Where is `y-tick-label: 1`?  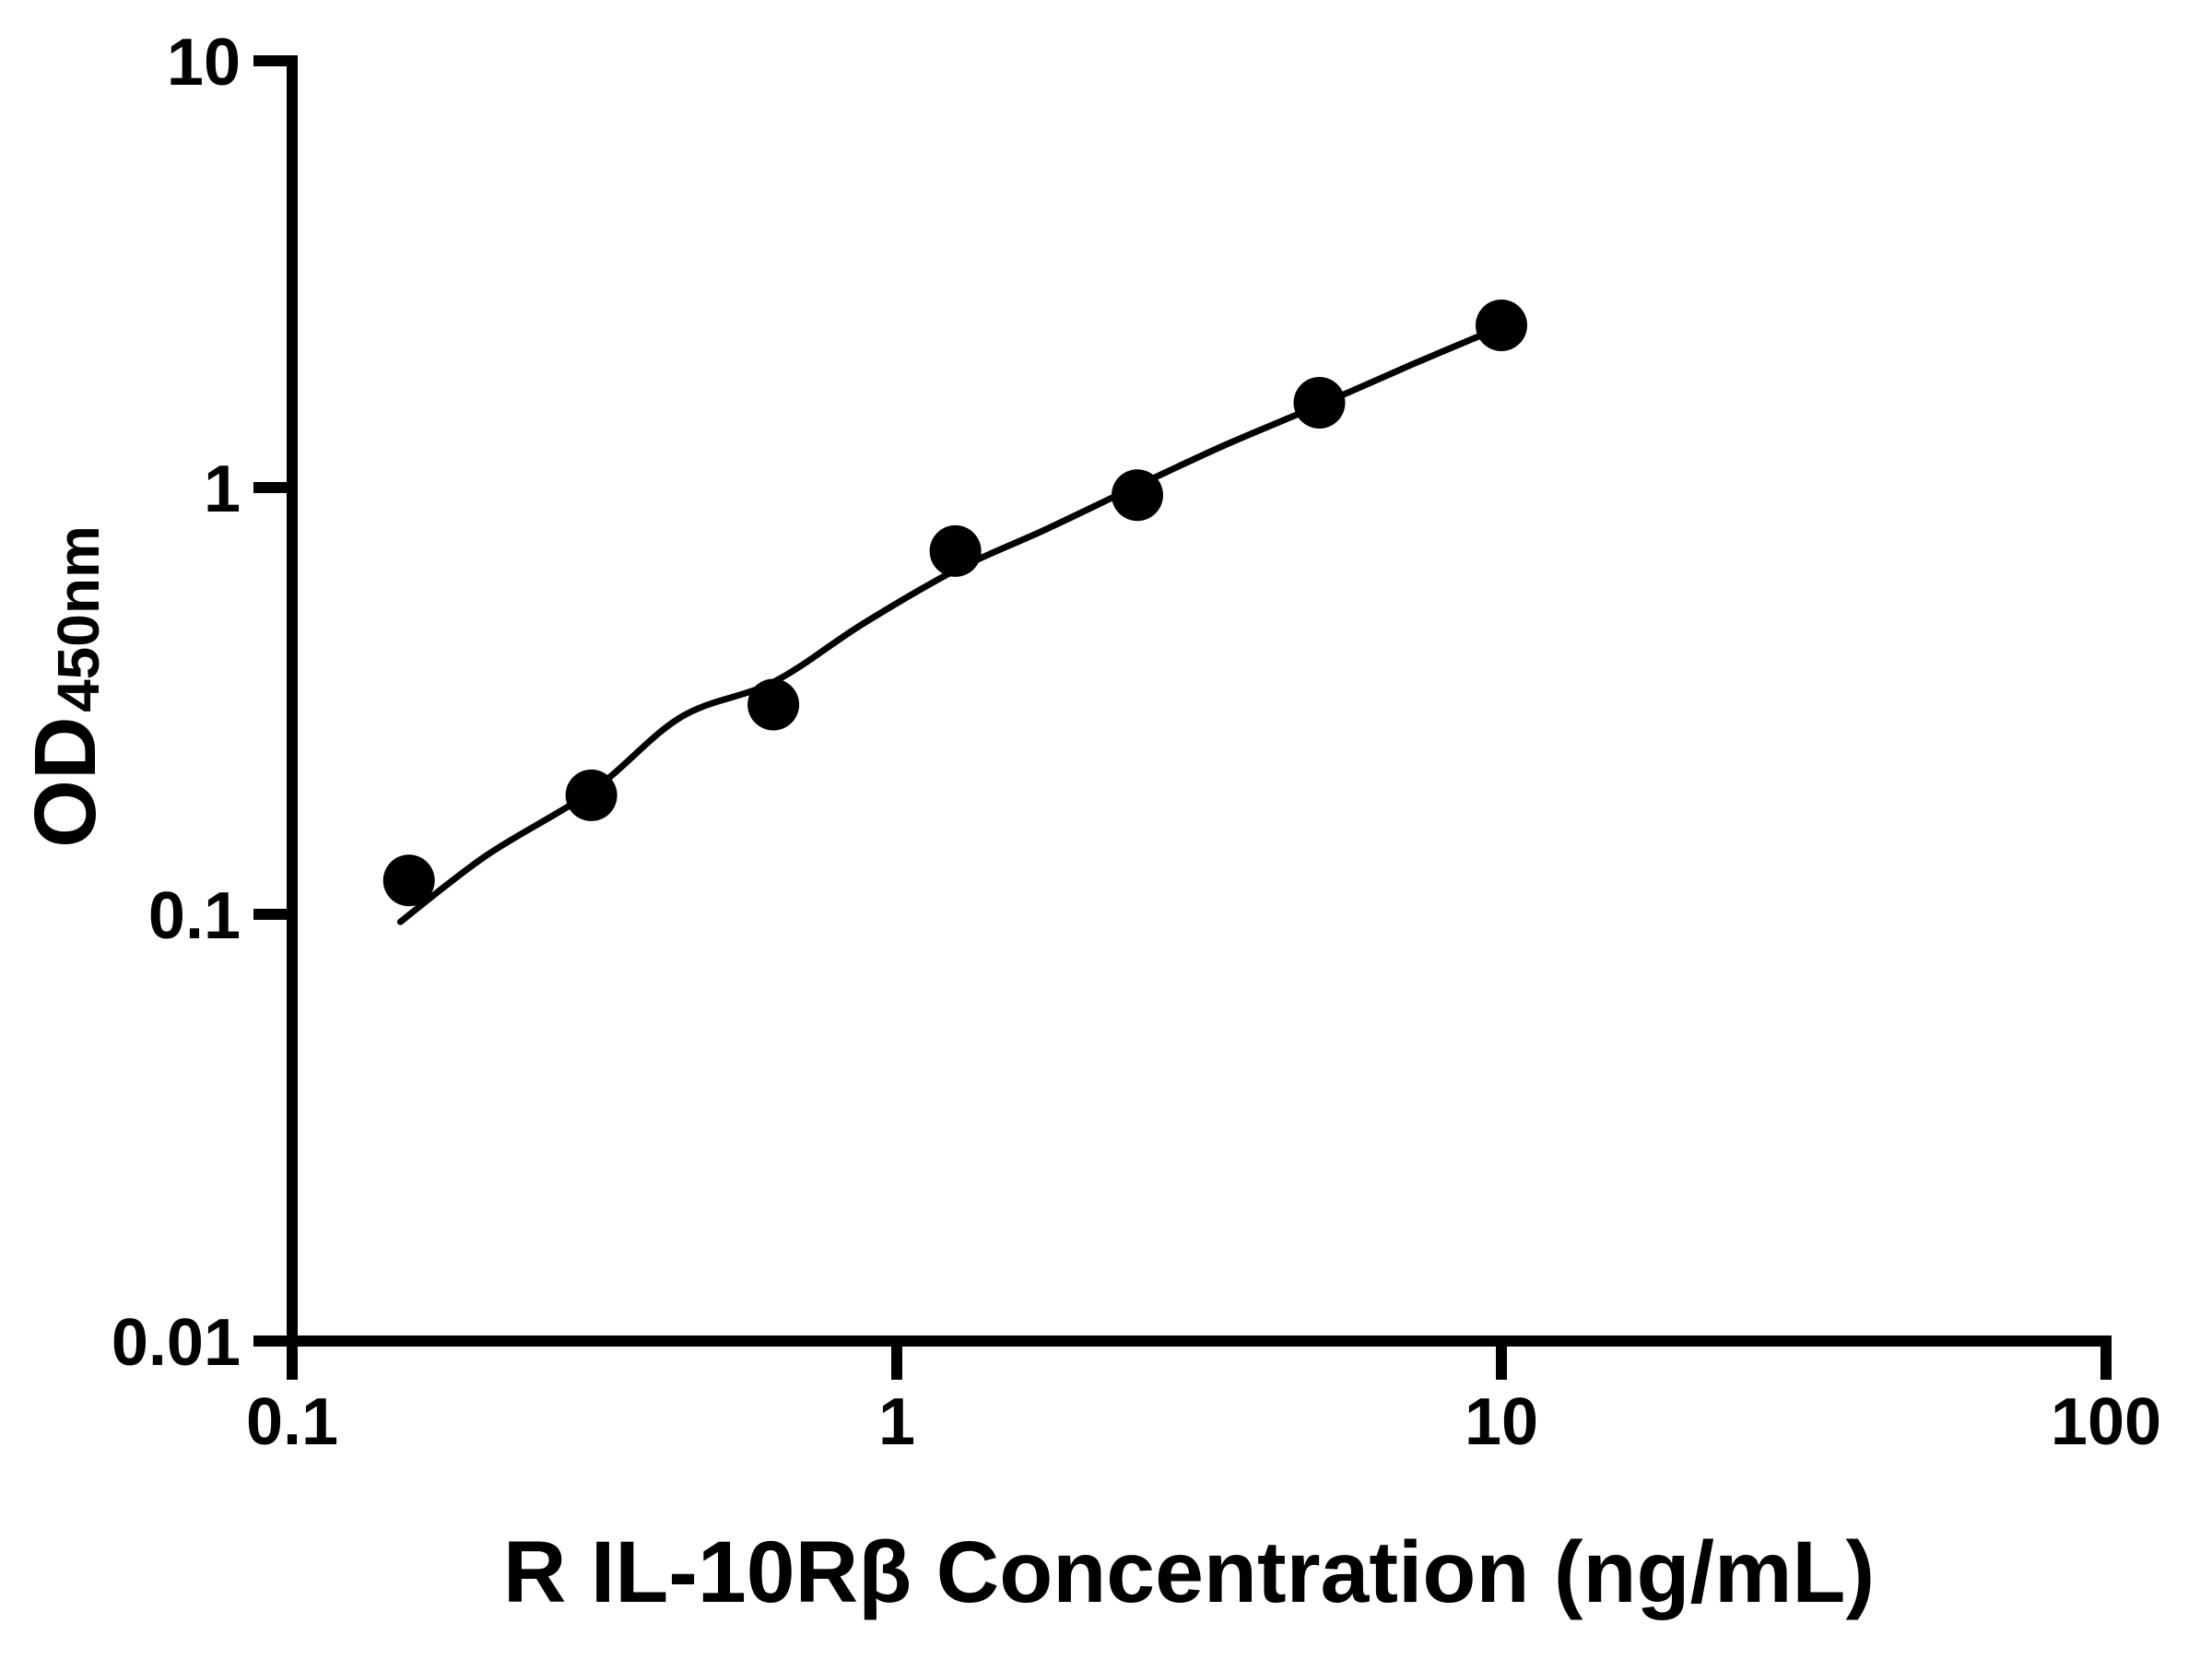 y-tick-label: 1 is located at coordinates (222, 489).